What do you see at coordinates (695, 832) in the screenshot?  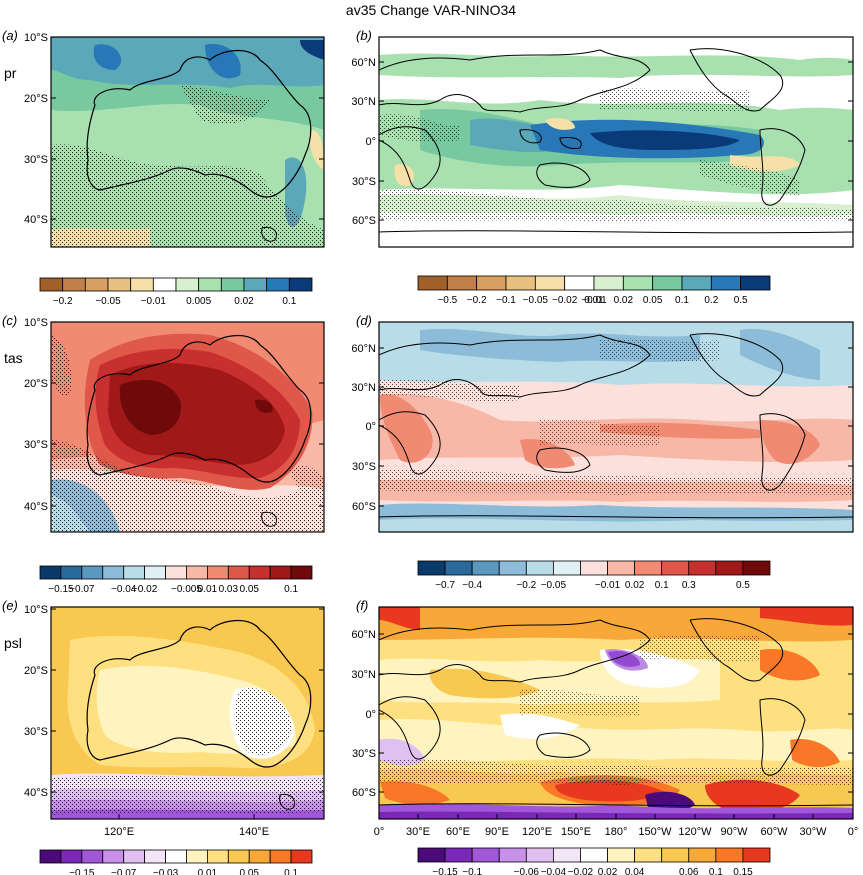 I see `xtick-label: 120°W` at bounding box center [695, 832].